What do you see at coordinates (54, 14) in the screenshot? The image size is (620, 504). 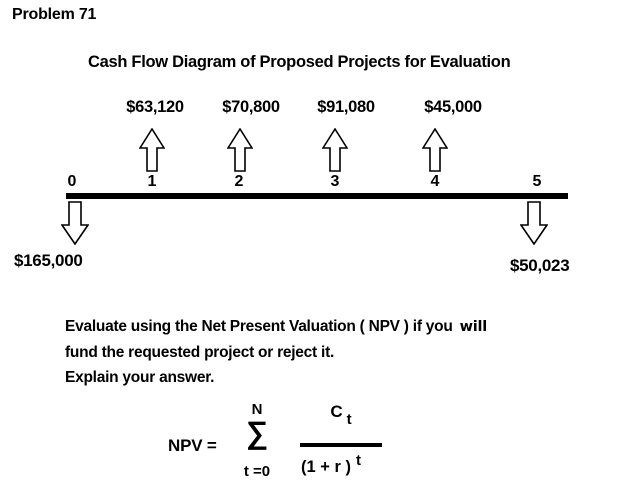 I see `problem-title: Problem 71` at bounding box center [54, 14].